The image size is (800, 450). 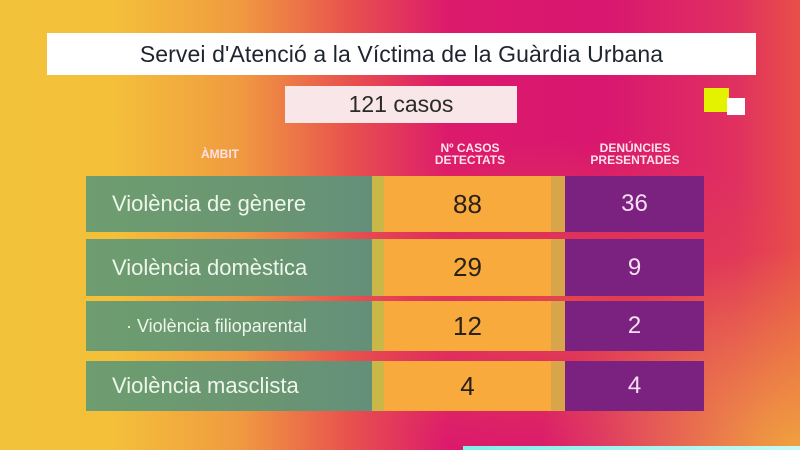 What do you see at coordinates (229, 326) in the screenshot?
I see `row-ambit: · Violència filioparental` at bounding box center [229, 326].